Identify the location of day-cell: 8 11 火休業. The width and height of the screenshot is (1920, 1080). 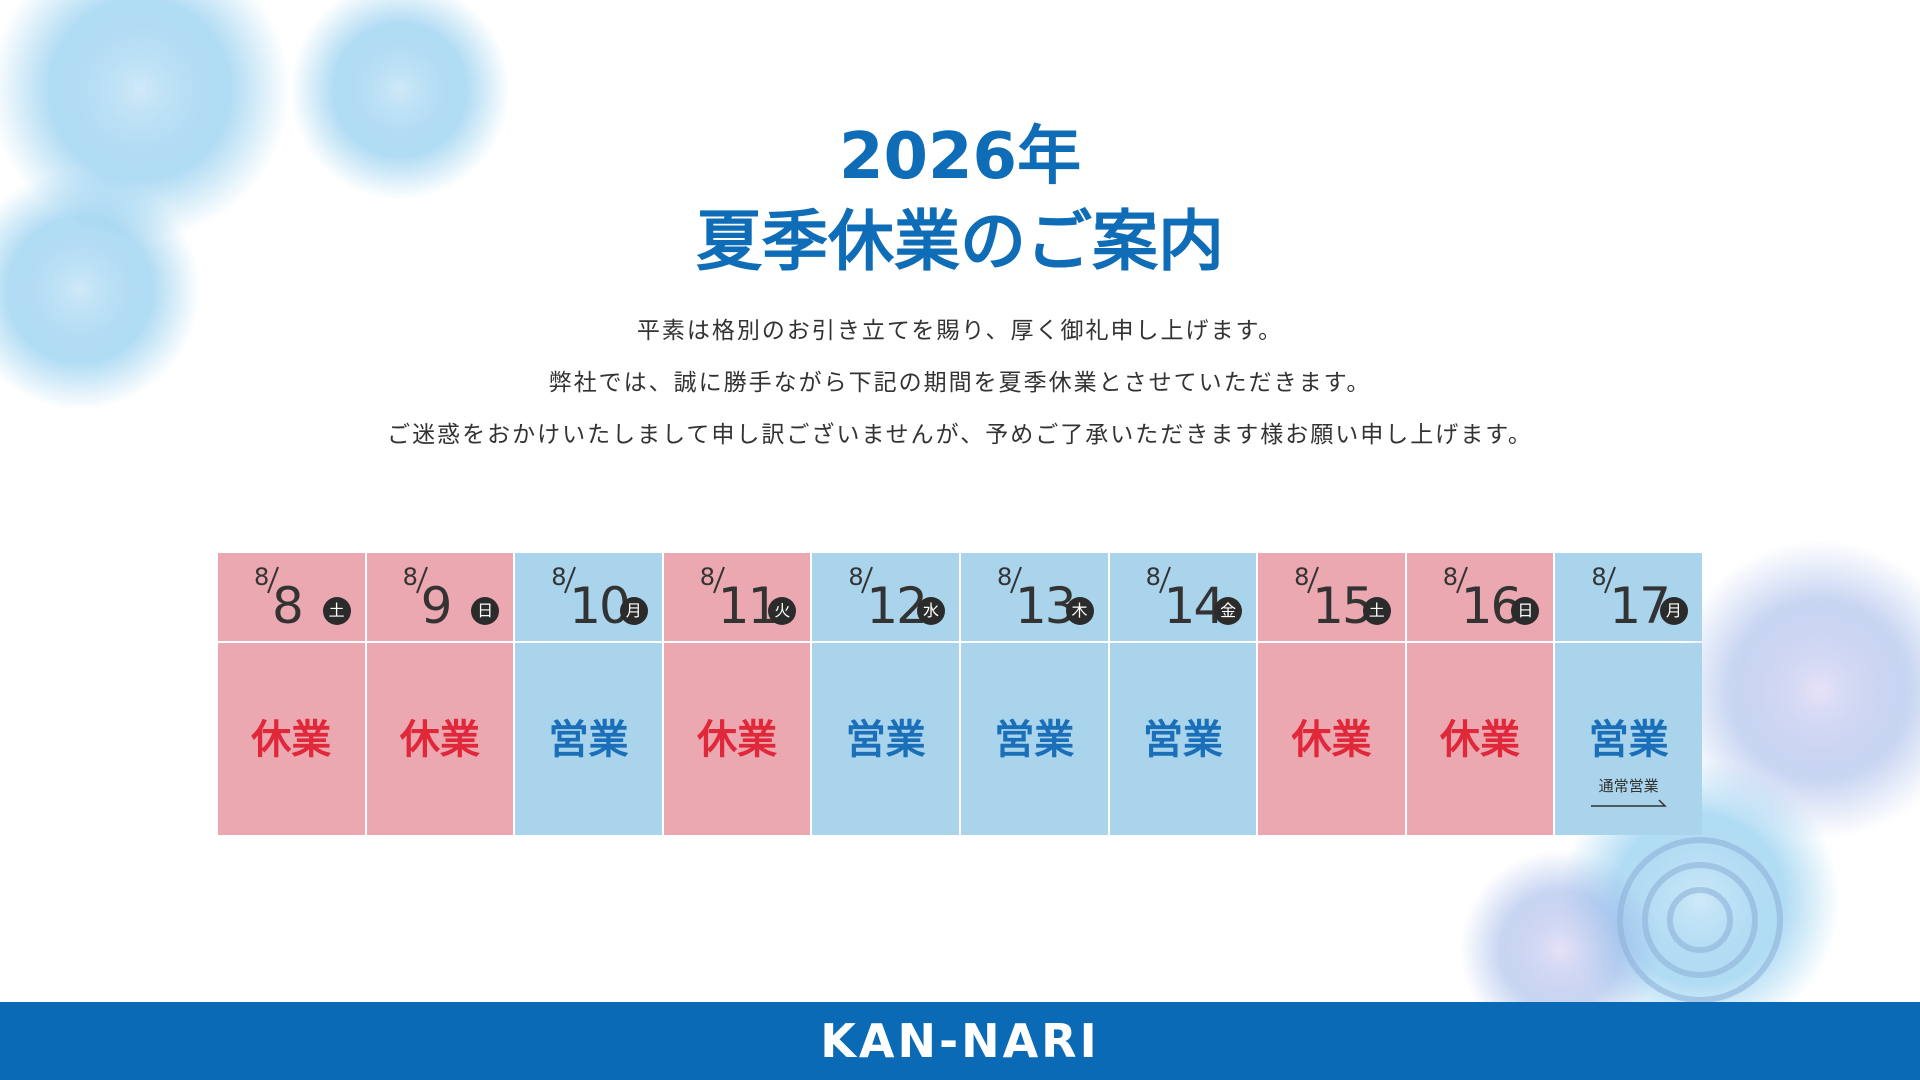
(737, 694).